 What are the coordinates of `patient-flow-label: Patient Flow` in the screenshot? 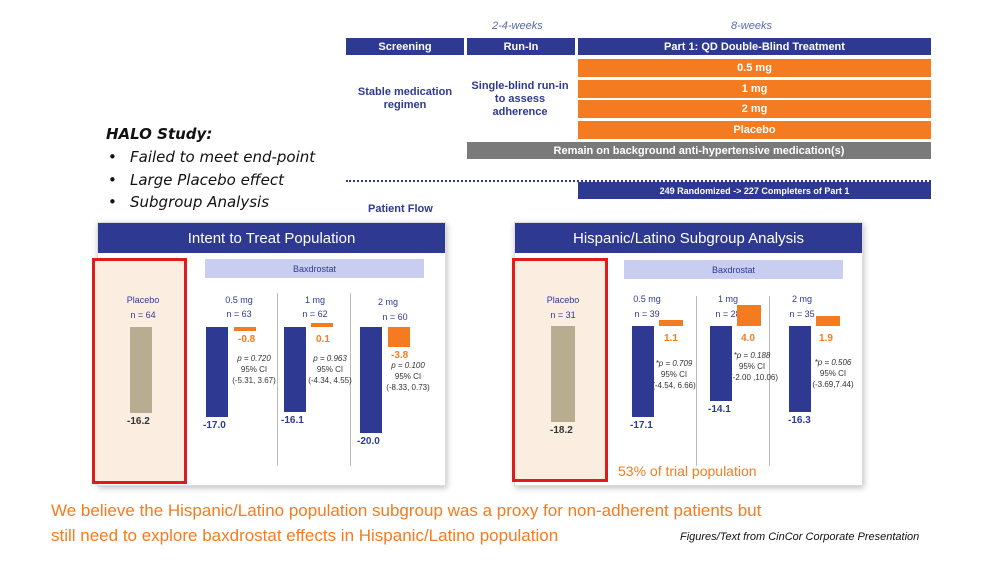 It's located at (400, 209).